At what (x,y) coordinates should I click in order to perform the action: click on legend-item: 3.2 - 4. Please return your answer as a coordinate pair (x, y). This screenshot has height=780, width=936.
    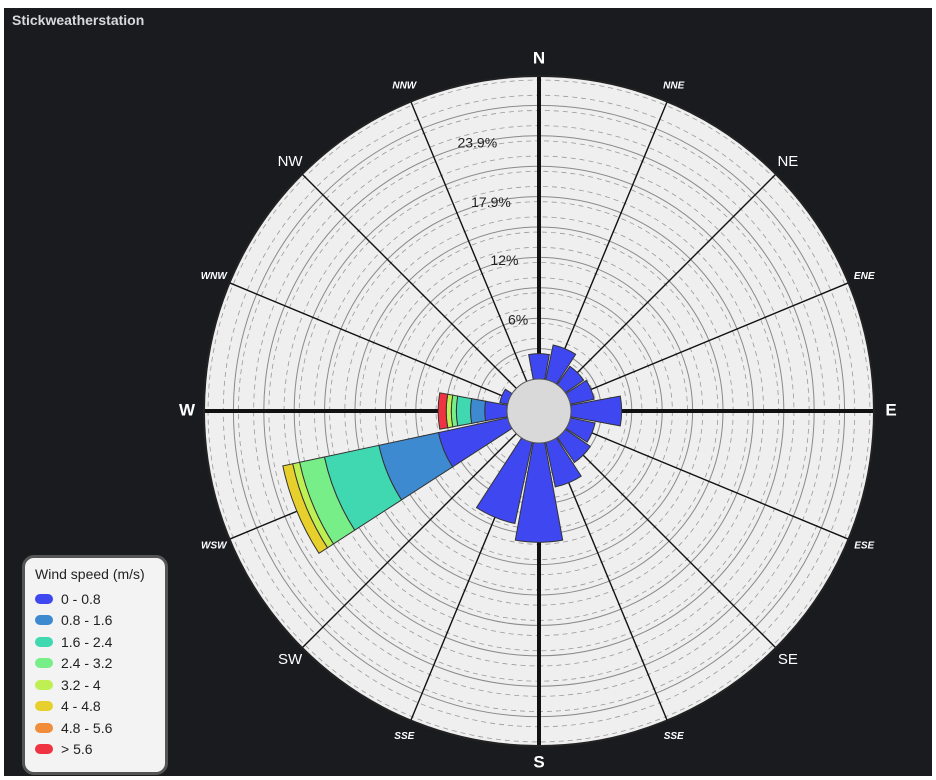
    Looking at the image, I should click on (95, 685).